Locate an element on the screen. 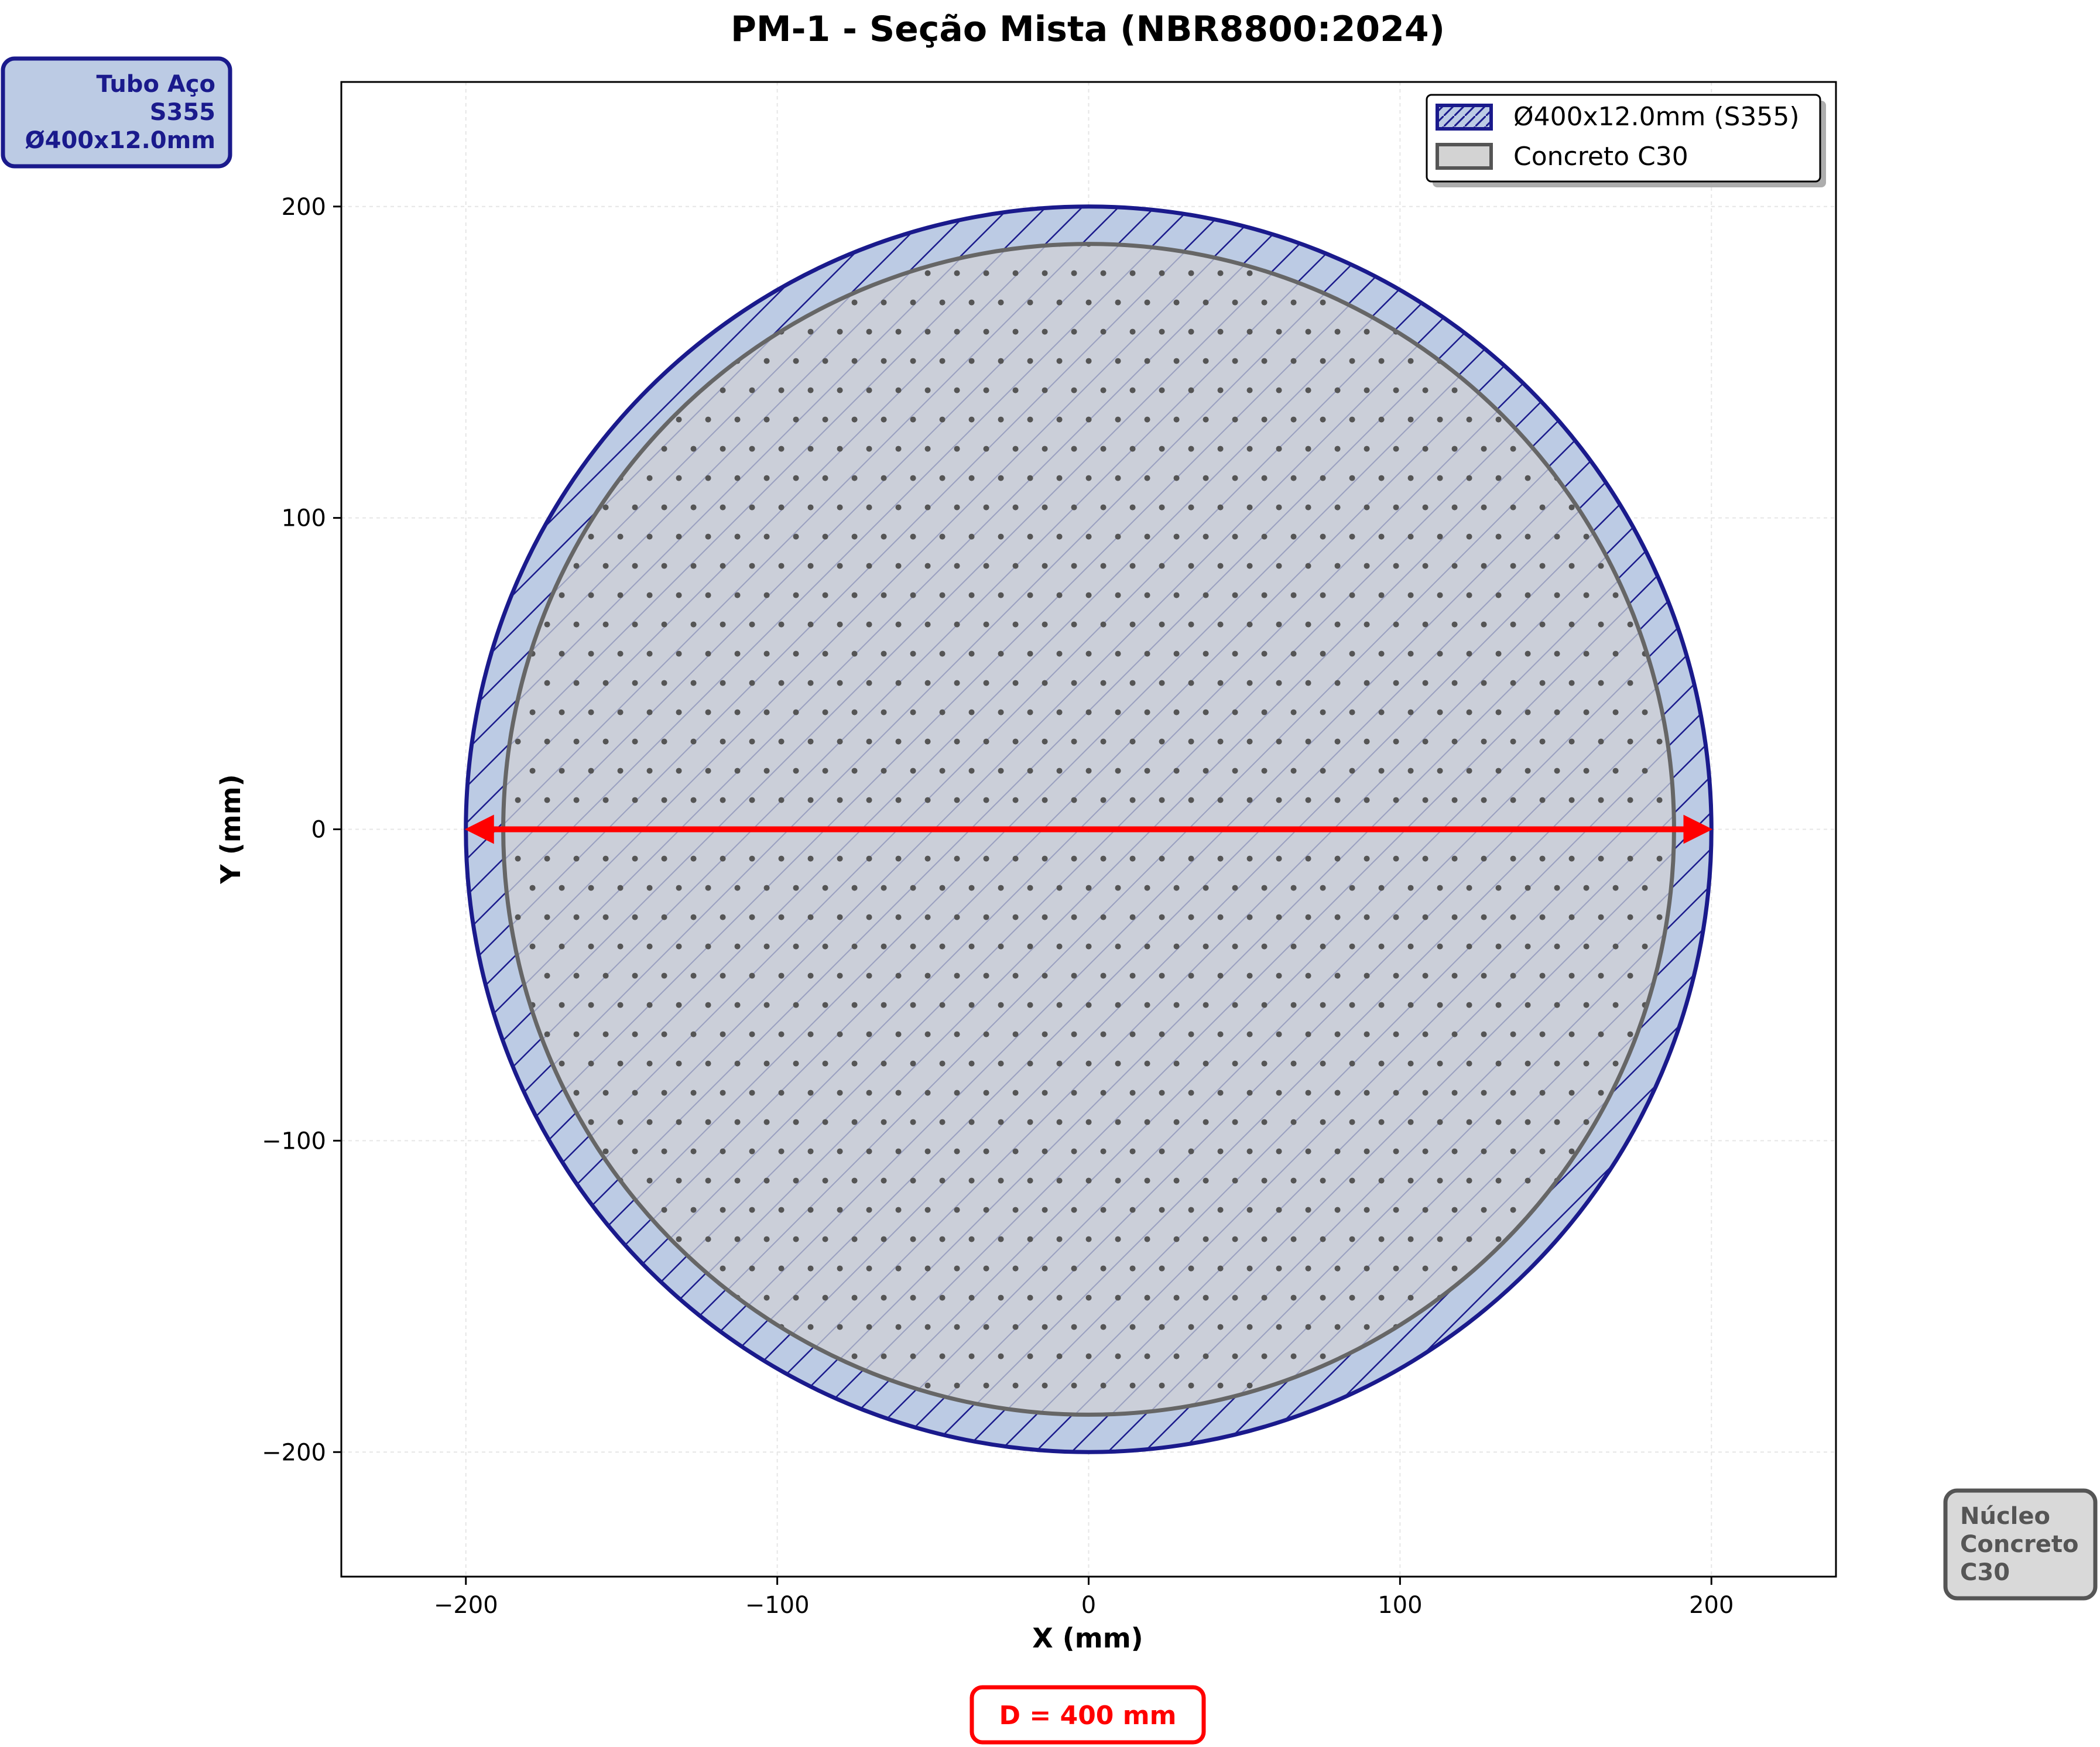 The image size is (2100, 1747). concrete-annotation-line-2: Concreto is located at coordinates (2019, 1545).